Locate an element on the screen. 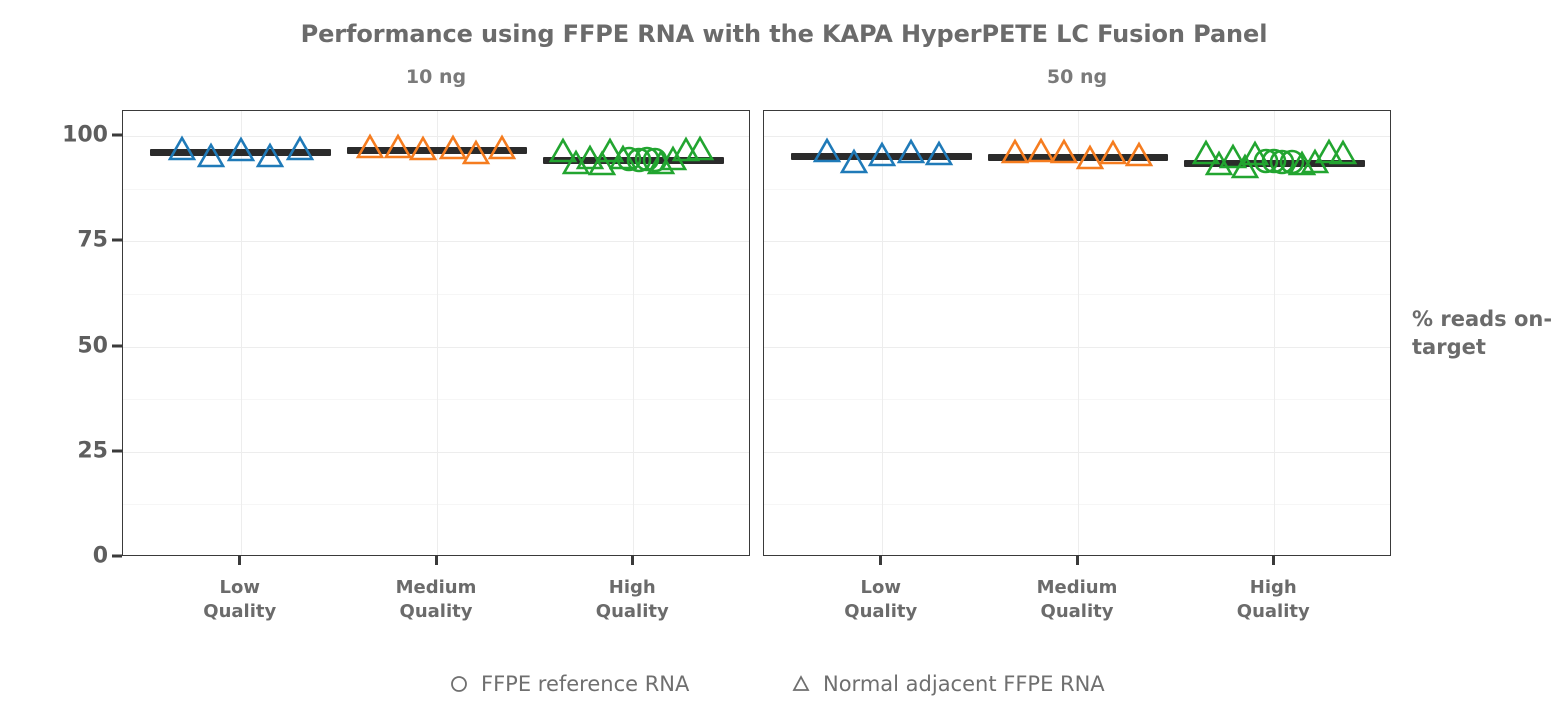 Image resolution: width=1568 pixels, height=726 pixels. legend-label: Normal adjacent FFPE RNA is located at coordinates (964, 684).